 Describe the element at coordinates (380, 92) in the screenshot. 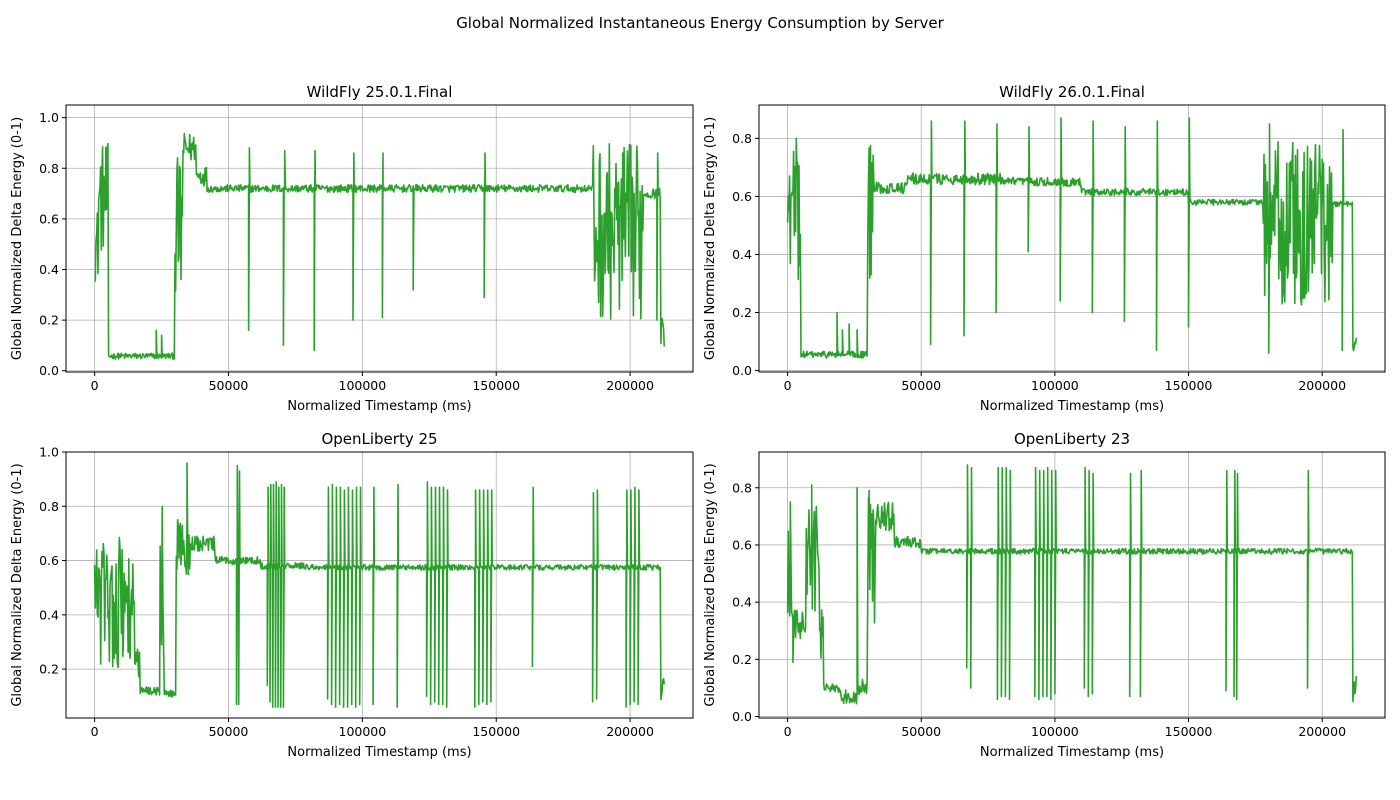

I see `subplot-title: WildFly 25.0.1.Final` at that location.